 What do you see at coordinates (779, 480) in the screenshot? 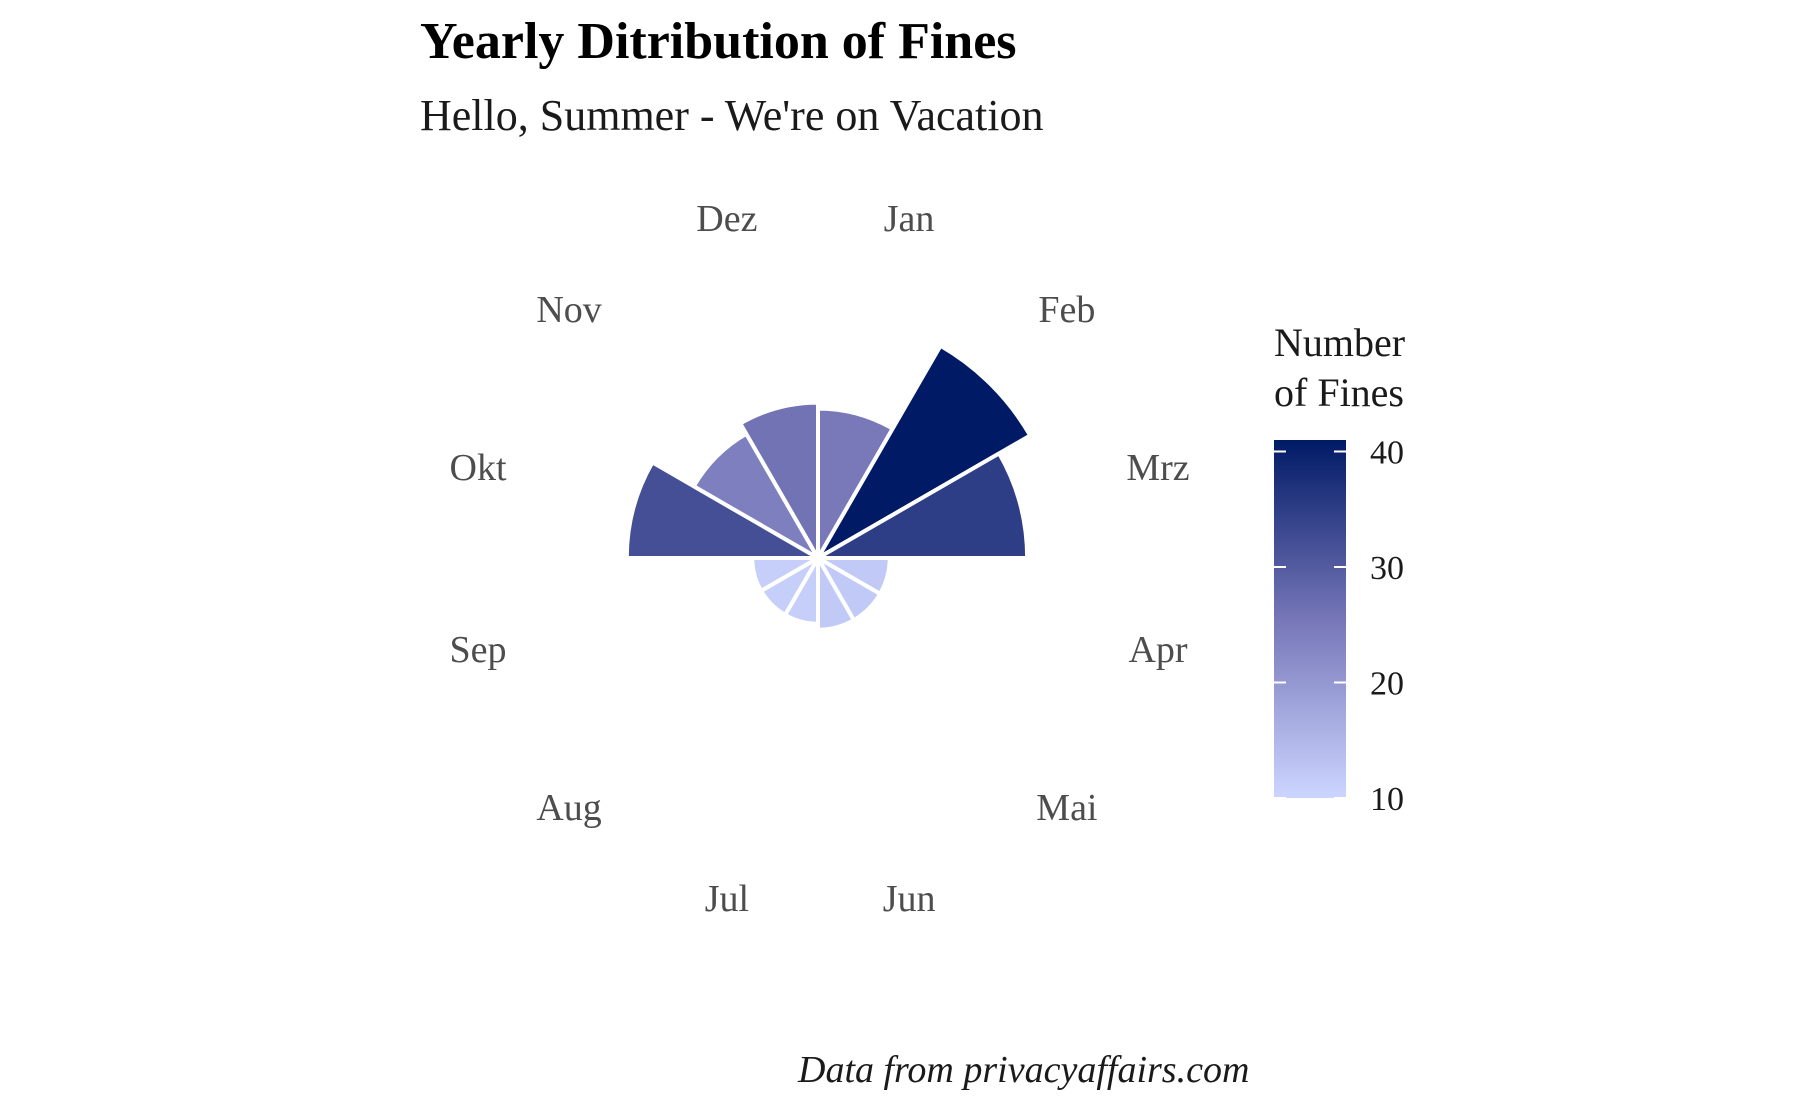
I see `bar-dez` at bounding box center [779, 480].